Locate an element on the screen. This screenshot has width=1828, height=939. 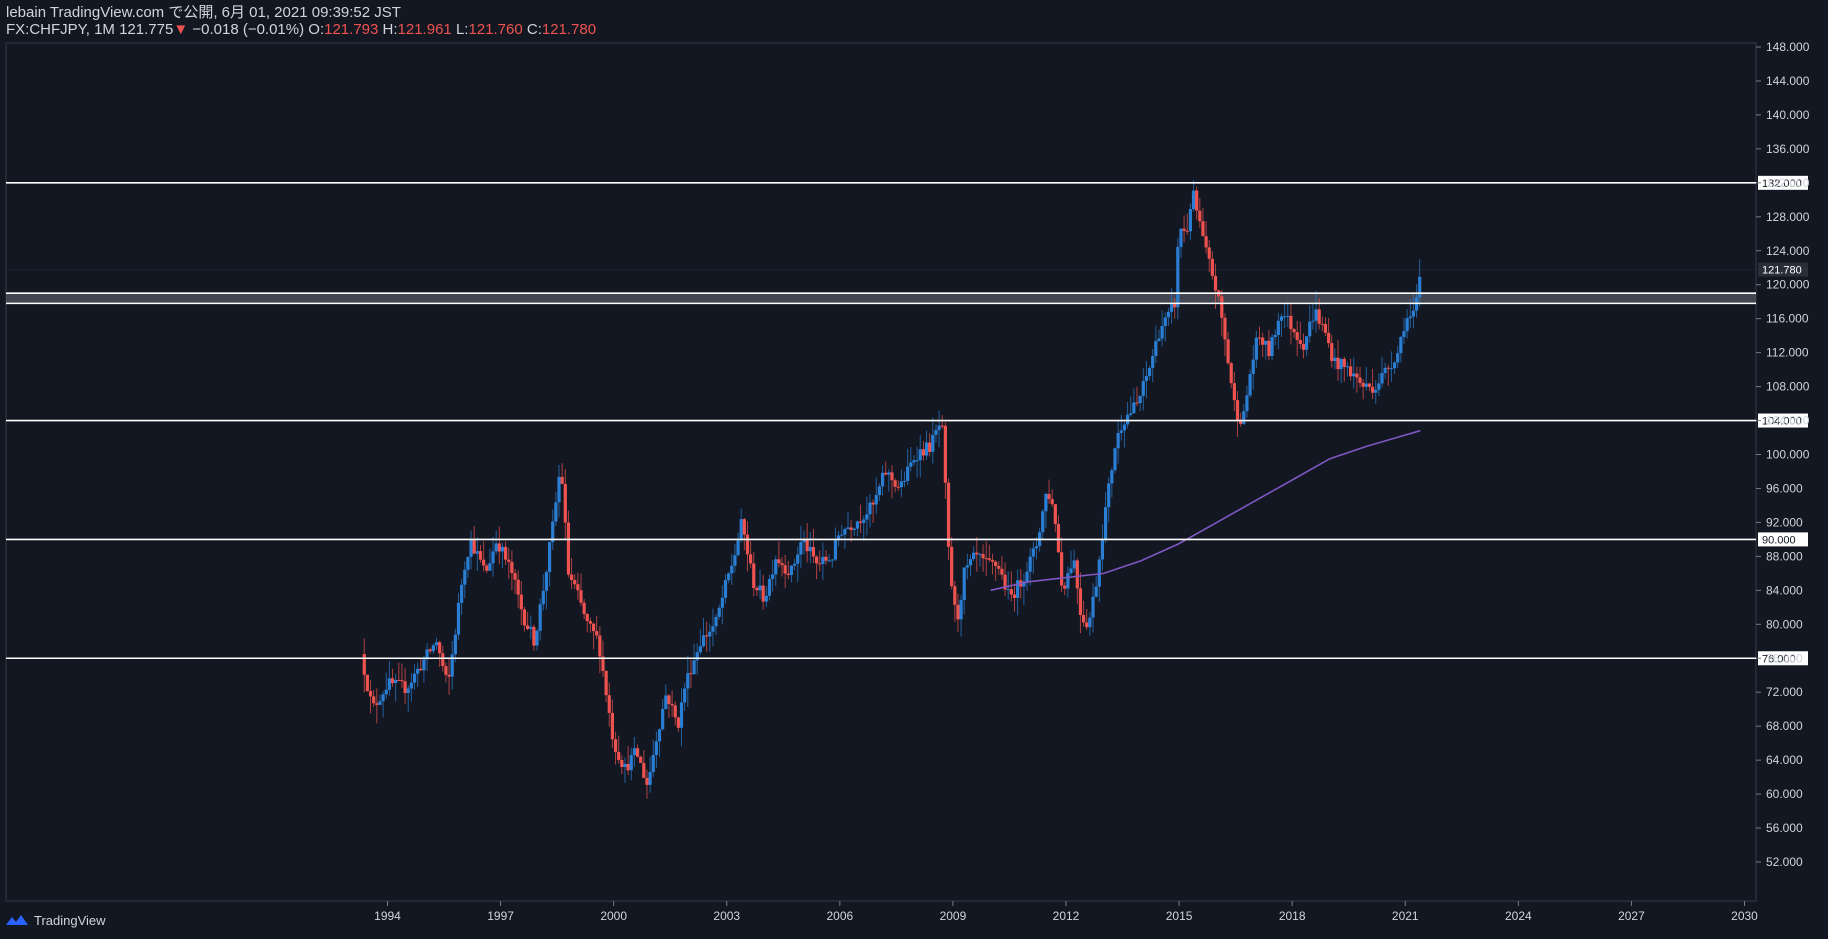
high-label: H: is located at coordinates (390, 29).